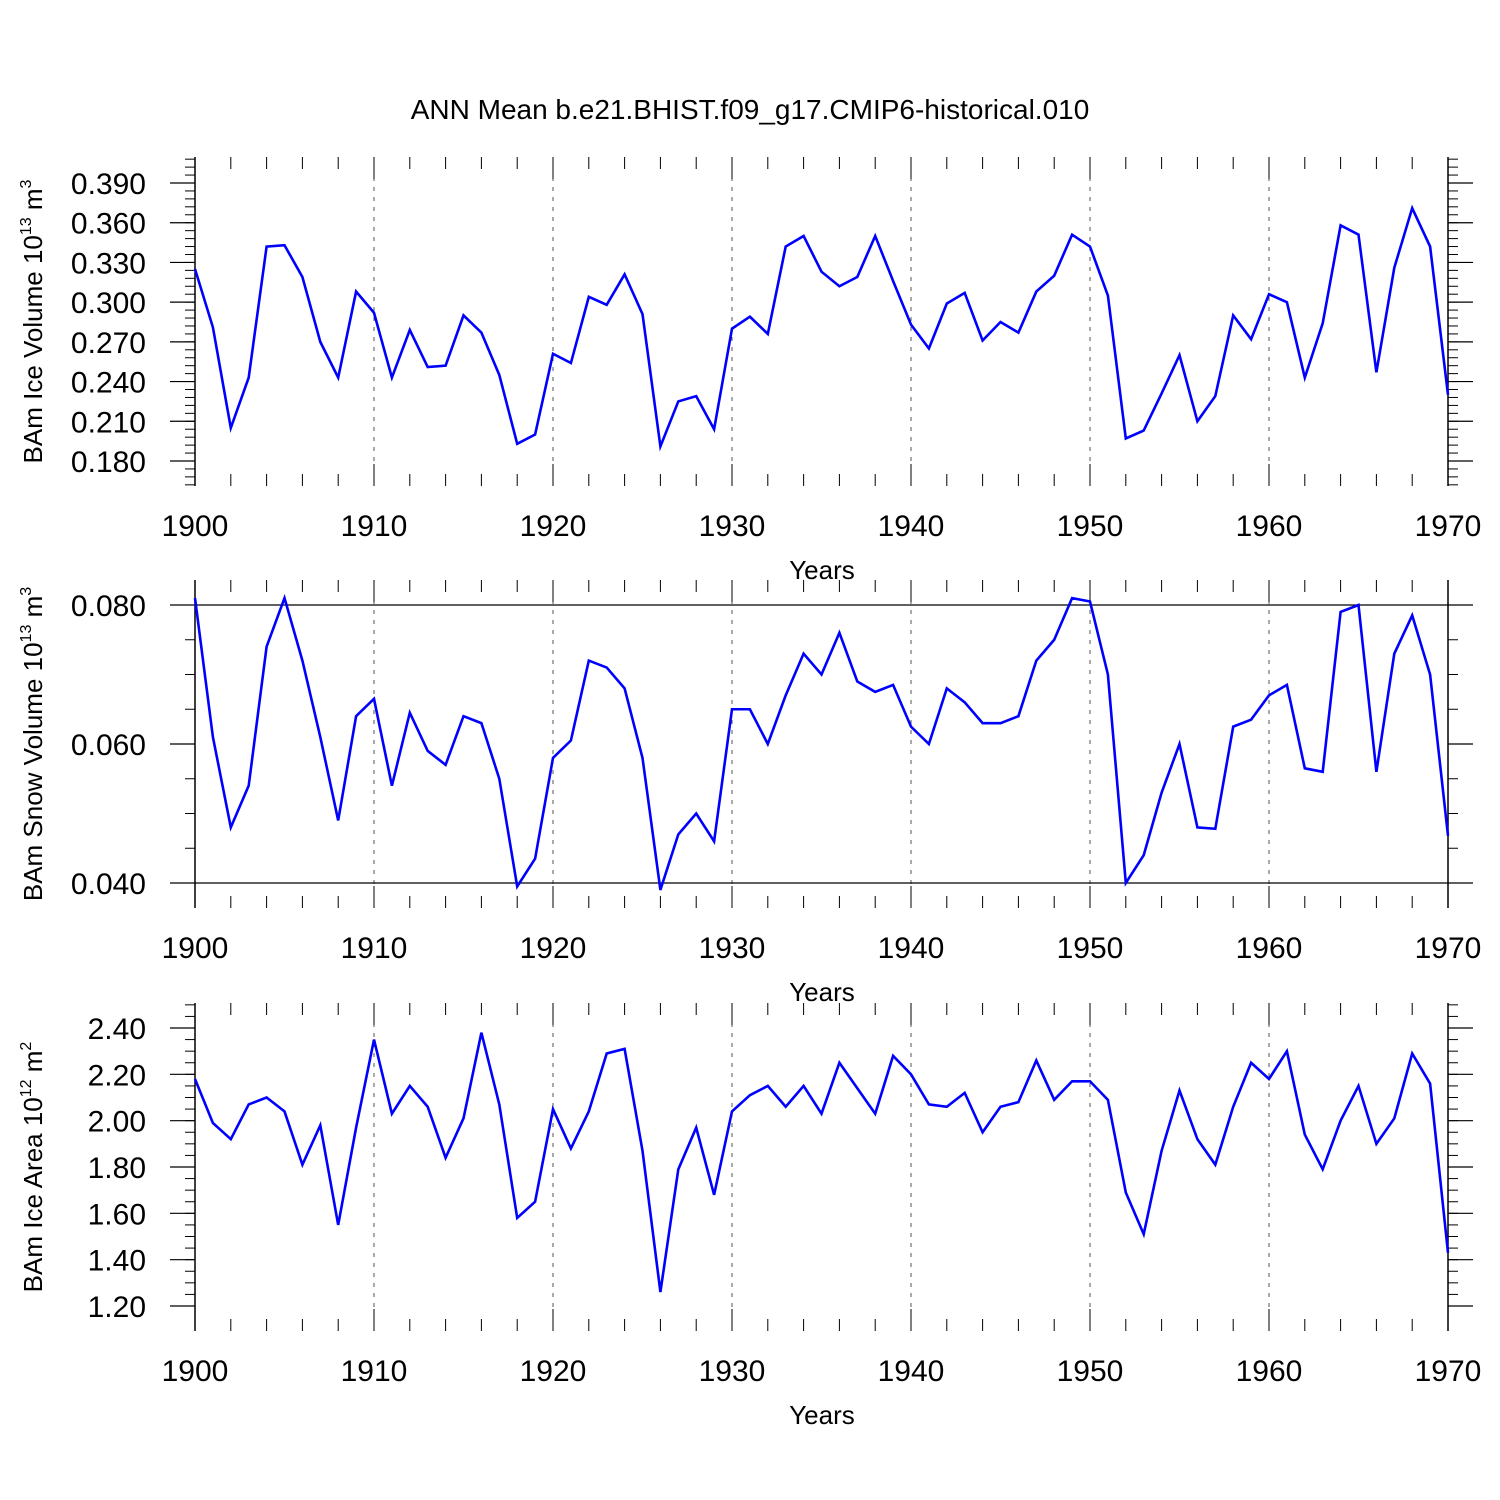 The image size is (1500, 1500). I want to click on y-axis-label: BAm Ice Volume 1013 m3, so click(33, 321).